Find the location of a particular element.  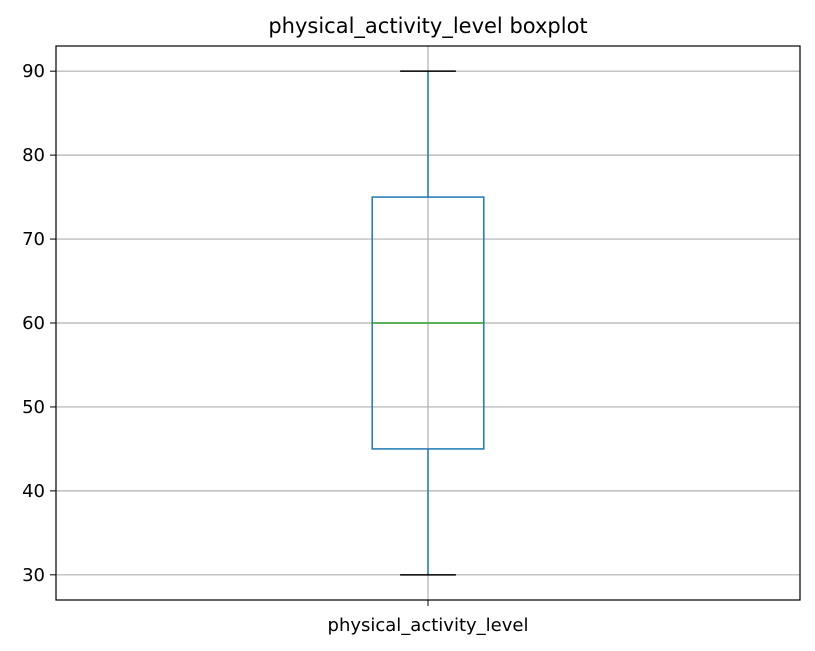

box-layer is located at coordinates (428, 323).